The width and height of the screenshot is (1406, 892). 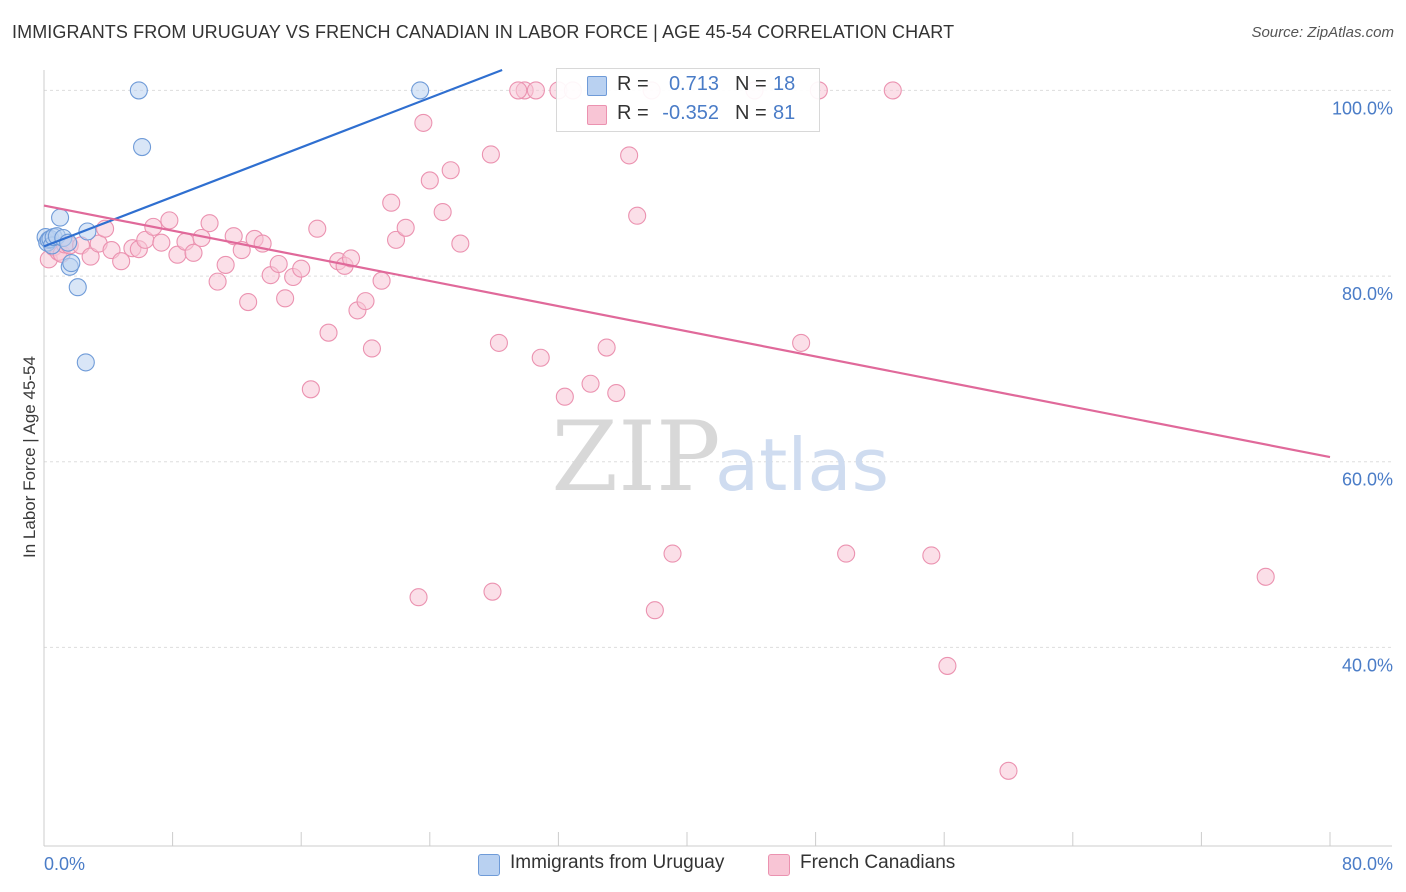 I want to click on stats-legend: R = 0.713 N = 18 R = -0.352 N = 81, so click(x=688, y=100).